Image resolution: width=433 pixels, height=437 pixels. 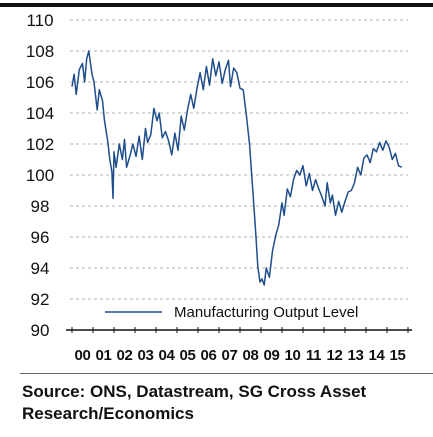 What do you see at coordinates (103, 355) in the screenshot?
I see `x-tick-label: 01` at bounding box center [103, 355].